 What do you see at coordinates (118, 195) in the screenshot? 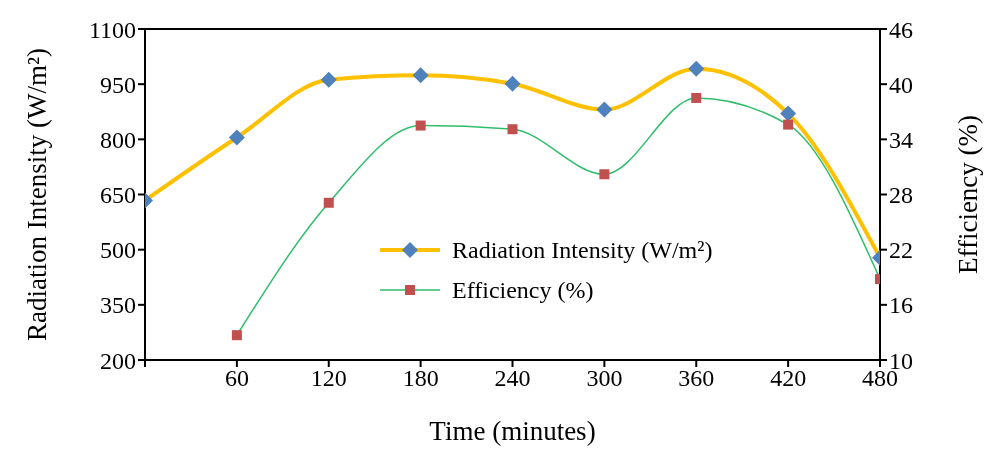
I see `y-tick-label: 650` at bounding box center [118, 195].